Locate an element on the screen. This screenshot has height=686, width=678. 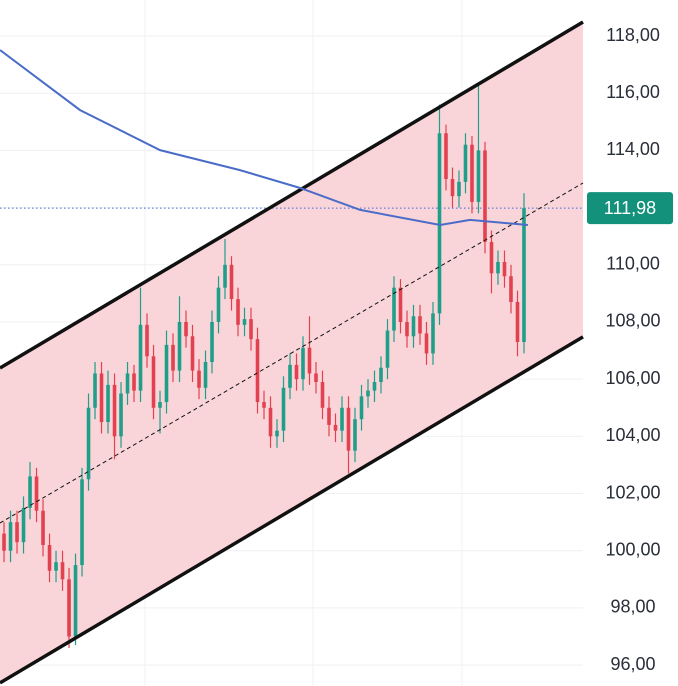
last-price-label: 111,98 is located at coordinates (630, 208).